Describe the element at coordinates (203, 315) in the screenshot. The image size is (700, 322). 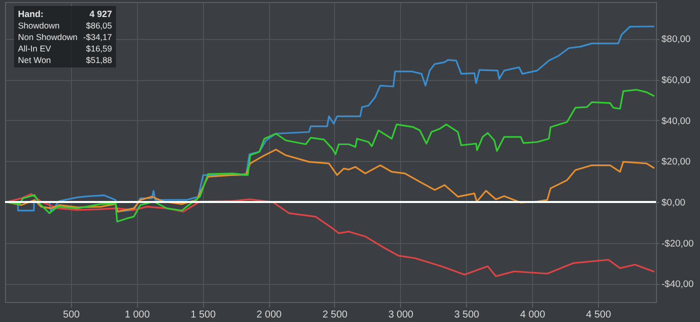
I see `x-tick-label: 1 500` at that location.